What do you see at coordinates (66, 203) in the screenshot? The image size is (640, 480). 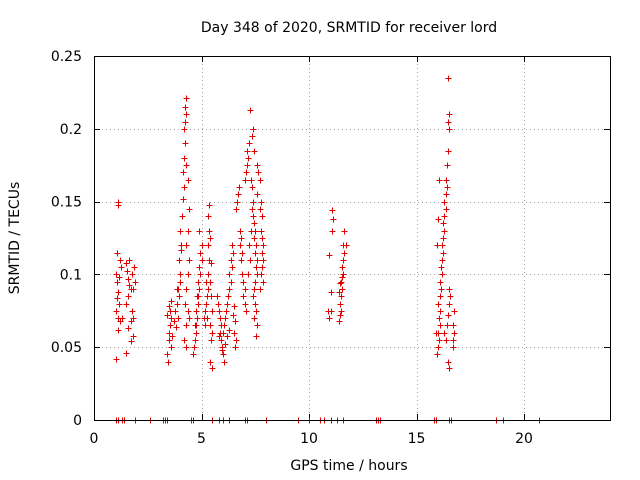 I see `y-tick-label: 0.15` at bounding box center [66, 203].